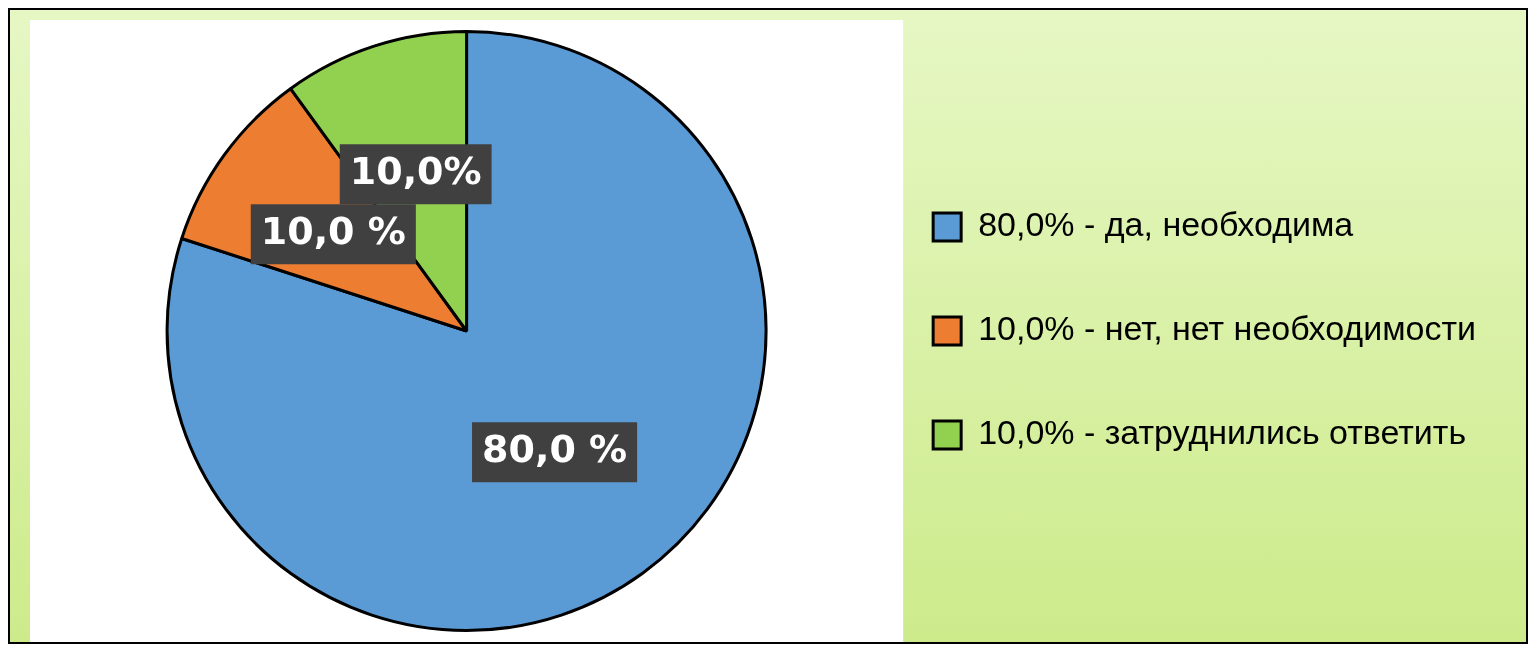 The image size is (1539, 654). Describe the element at coordinates (1222, 432) in the screenshot. I see `legend-label: 10,0% - затруднились ответить` at that location.